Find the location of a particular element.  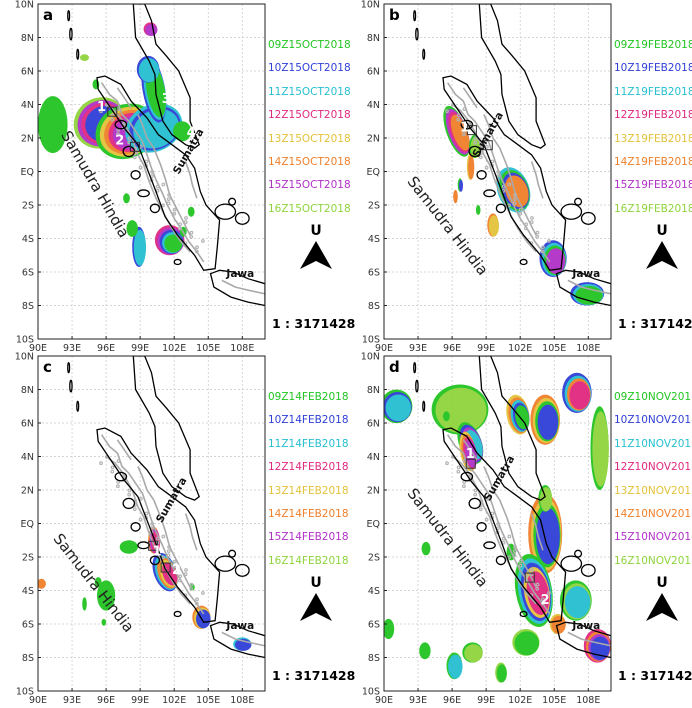

legend-entry: 12Z14FEB2018 is located at coordinates (308, 467).